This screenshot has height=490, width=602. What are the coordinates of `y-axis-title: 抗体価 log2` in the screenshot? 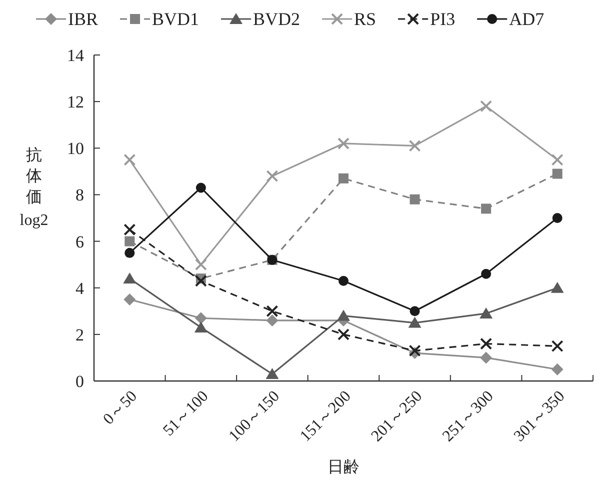 It's located at (34, 187).